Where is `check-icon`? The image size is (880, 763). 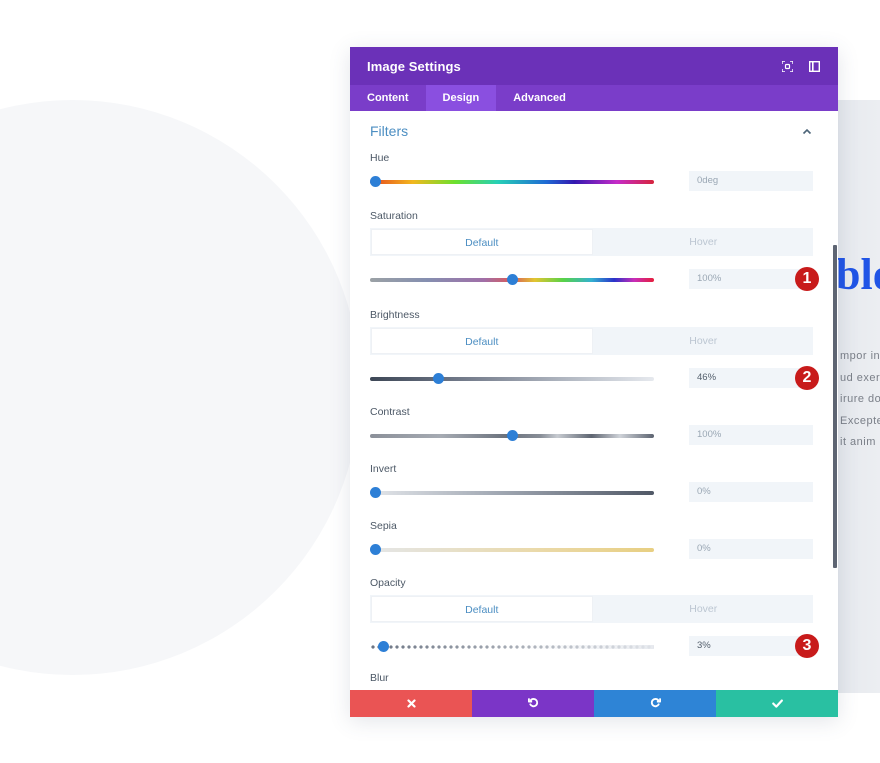
check-icon is located at coordinates (777, 704).